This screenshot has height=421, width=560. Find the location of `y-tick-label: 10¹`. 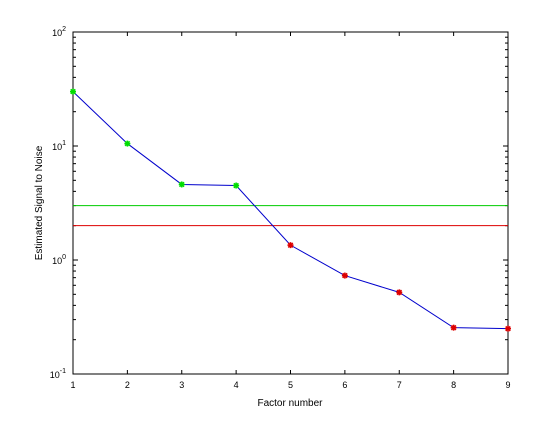

y-tick-label: 10¹ is located at coordinates (59, 146).